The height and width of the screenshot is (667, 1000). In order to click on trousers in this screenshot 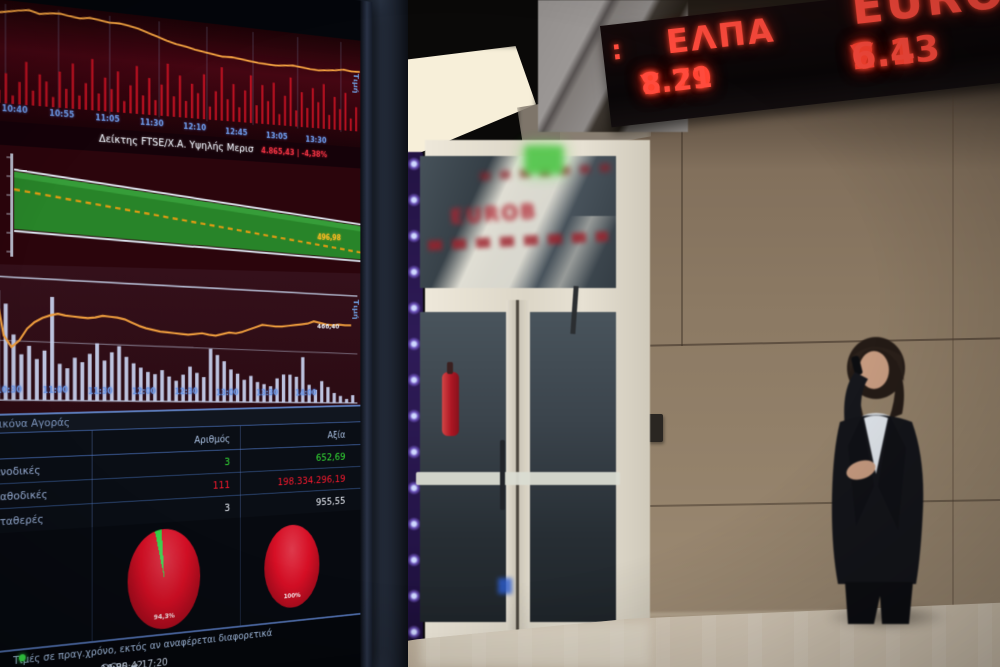, I will do `click(879, 603)`.